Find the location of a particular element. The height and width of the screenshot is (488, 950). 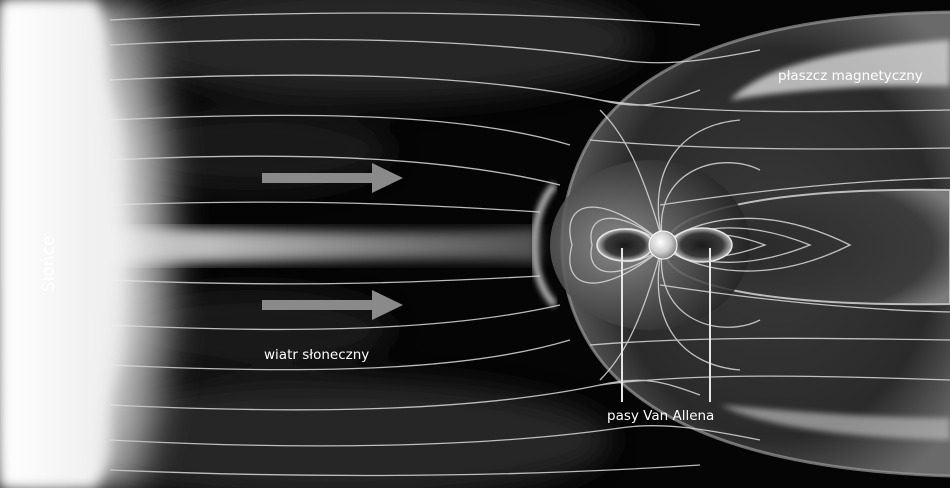

van-allen-belt-left is located at coordinates (625, 245).